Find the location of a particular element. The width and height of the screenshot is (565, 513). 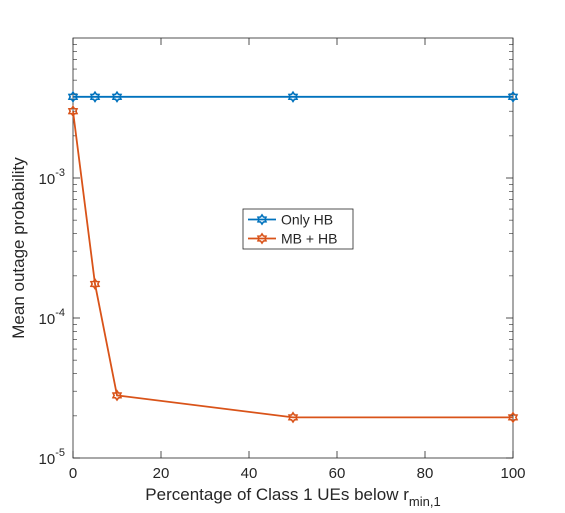

y-tick-label: 10⁻⁴ is located at coordinates (52, 317).